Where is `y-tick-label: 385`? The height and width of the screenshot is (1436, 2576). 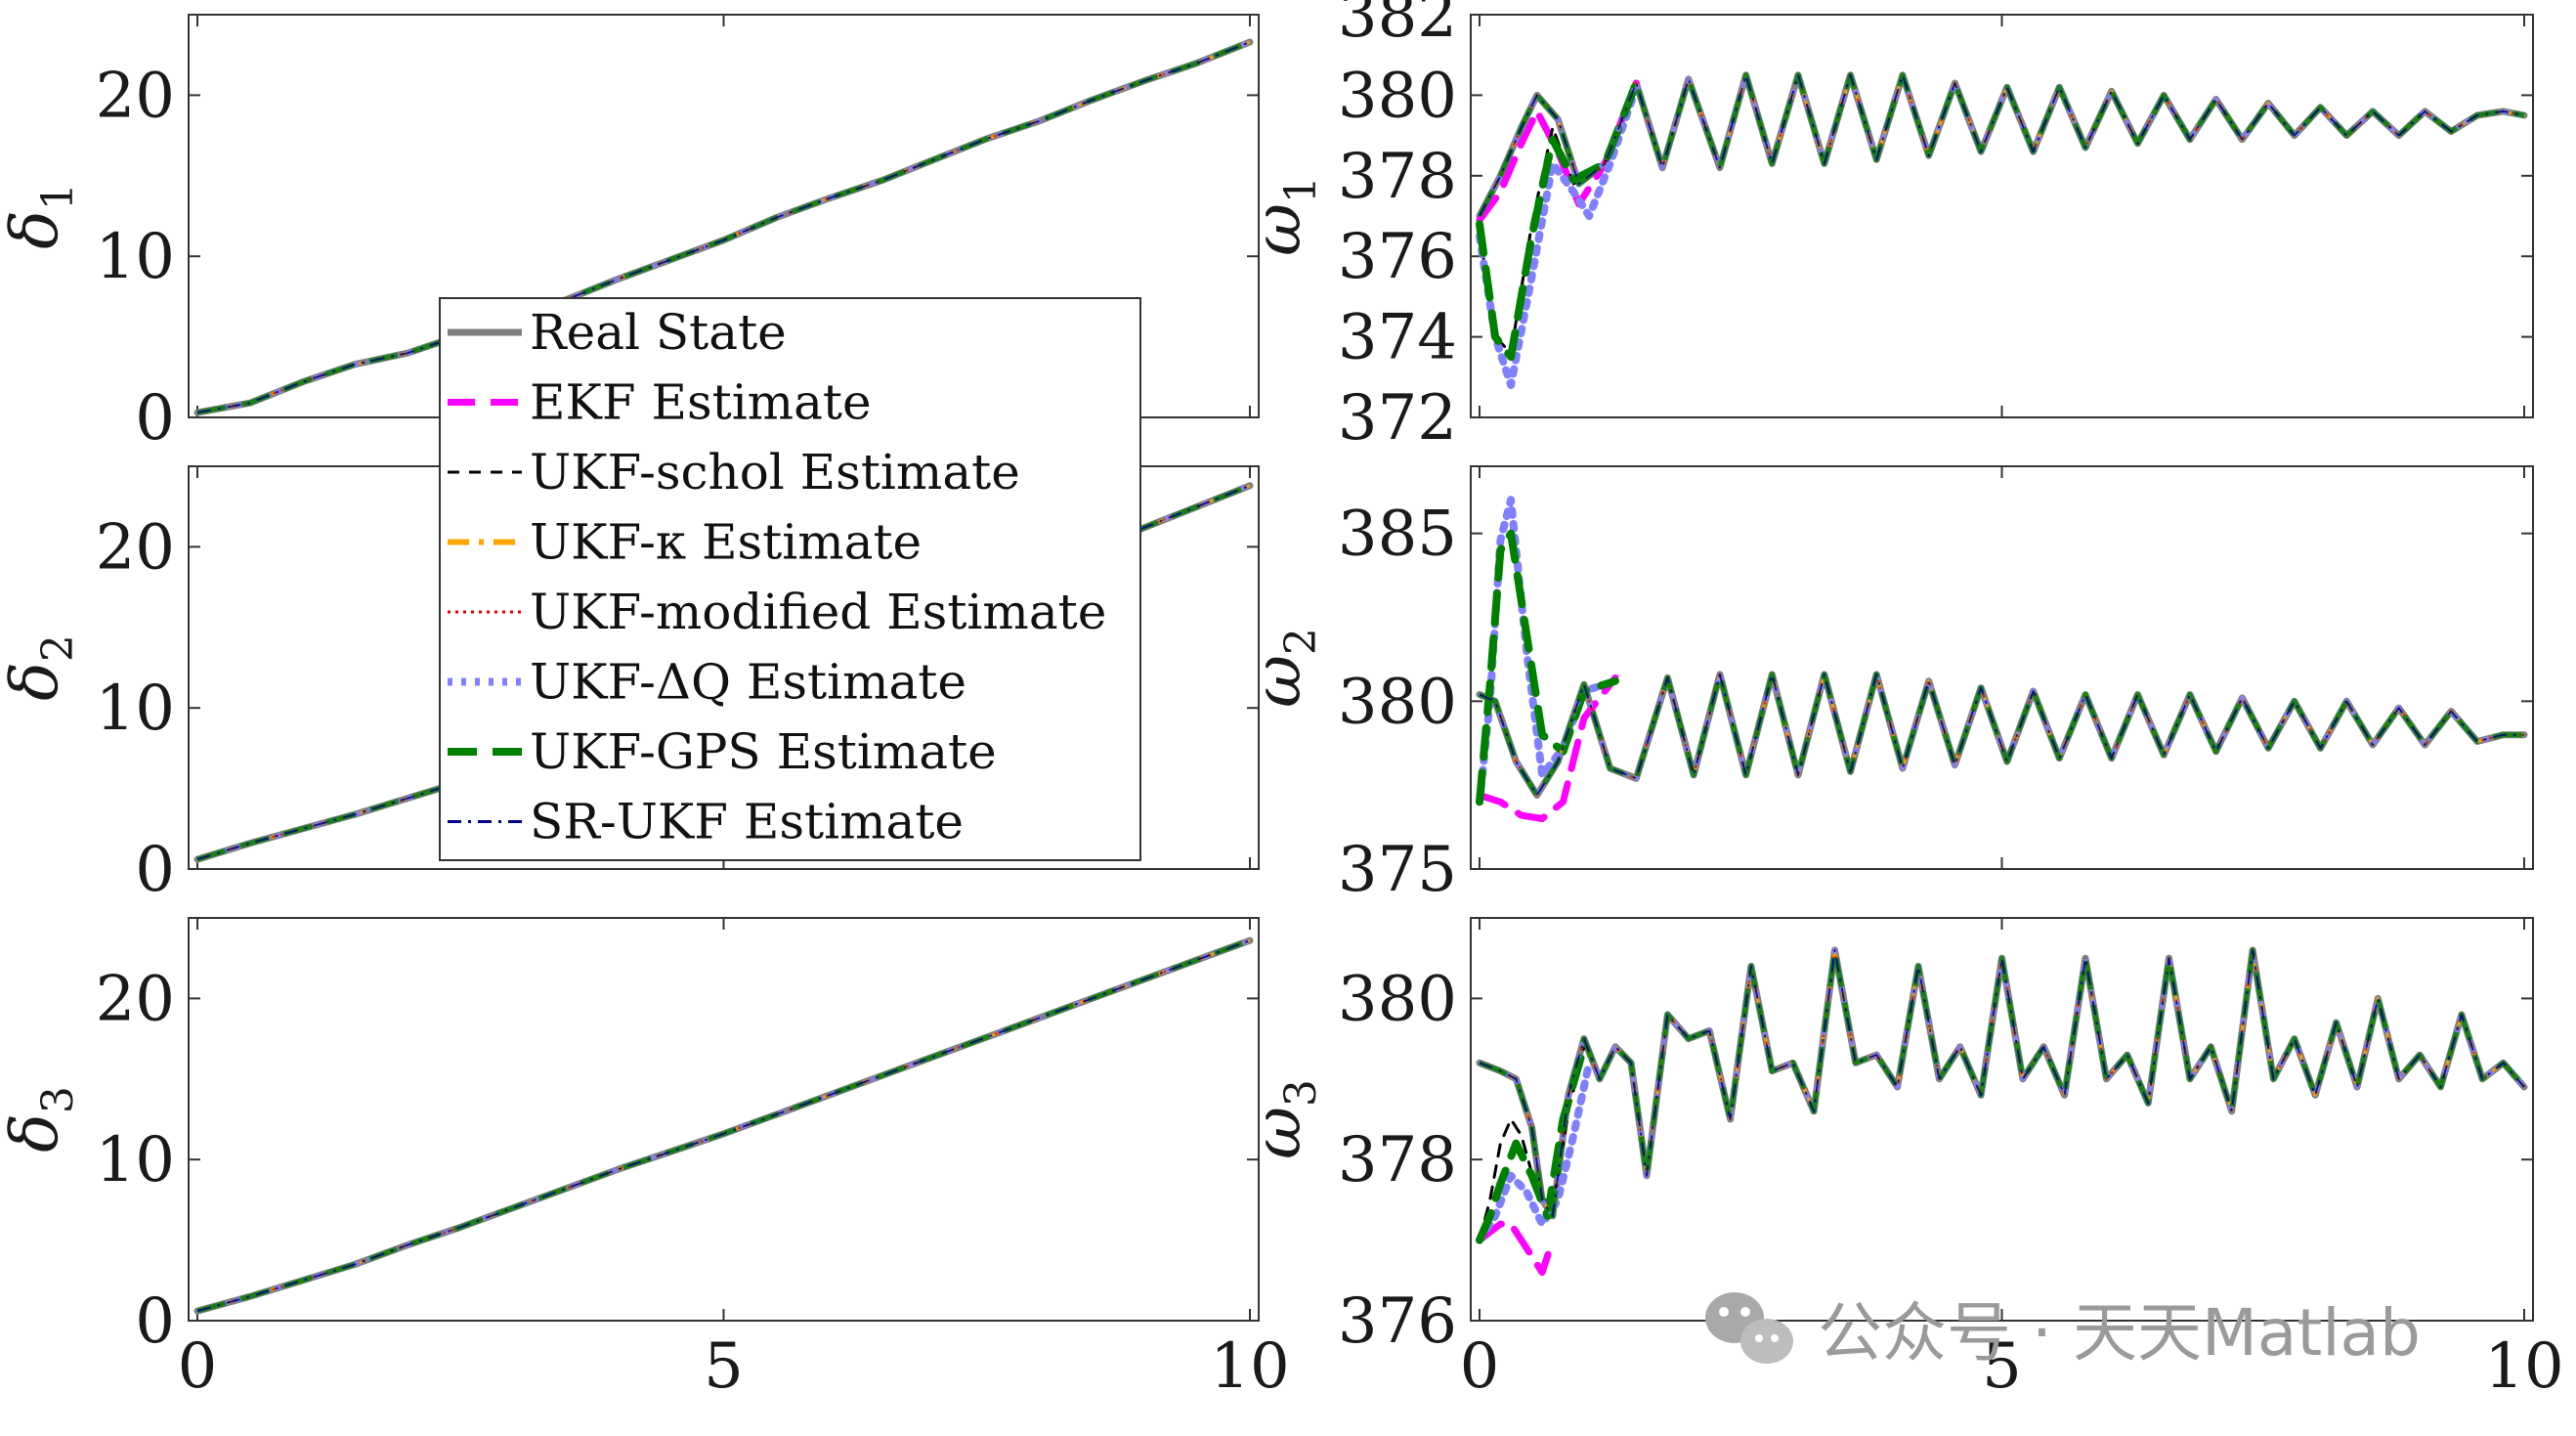
y-tick-label: 385 is located at coordinates (1397, 535).